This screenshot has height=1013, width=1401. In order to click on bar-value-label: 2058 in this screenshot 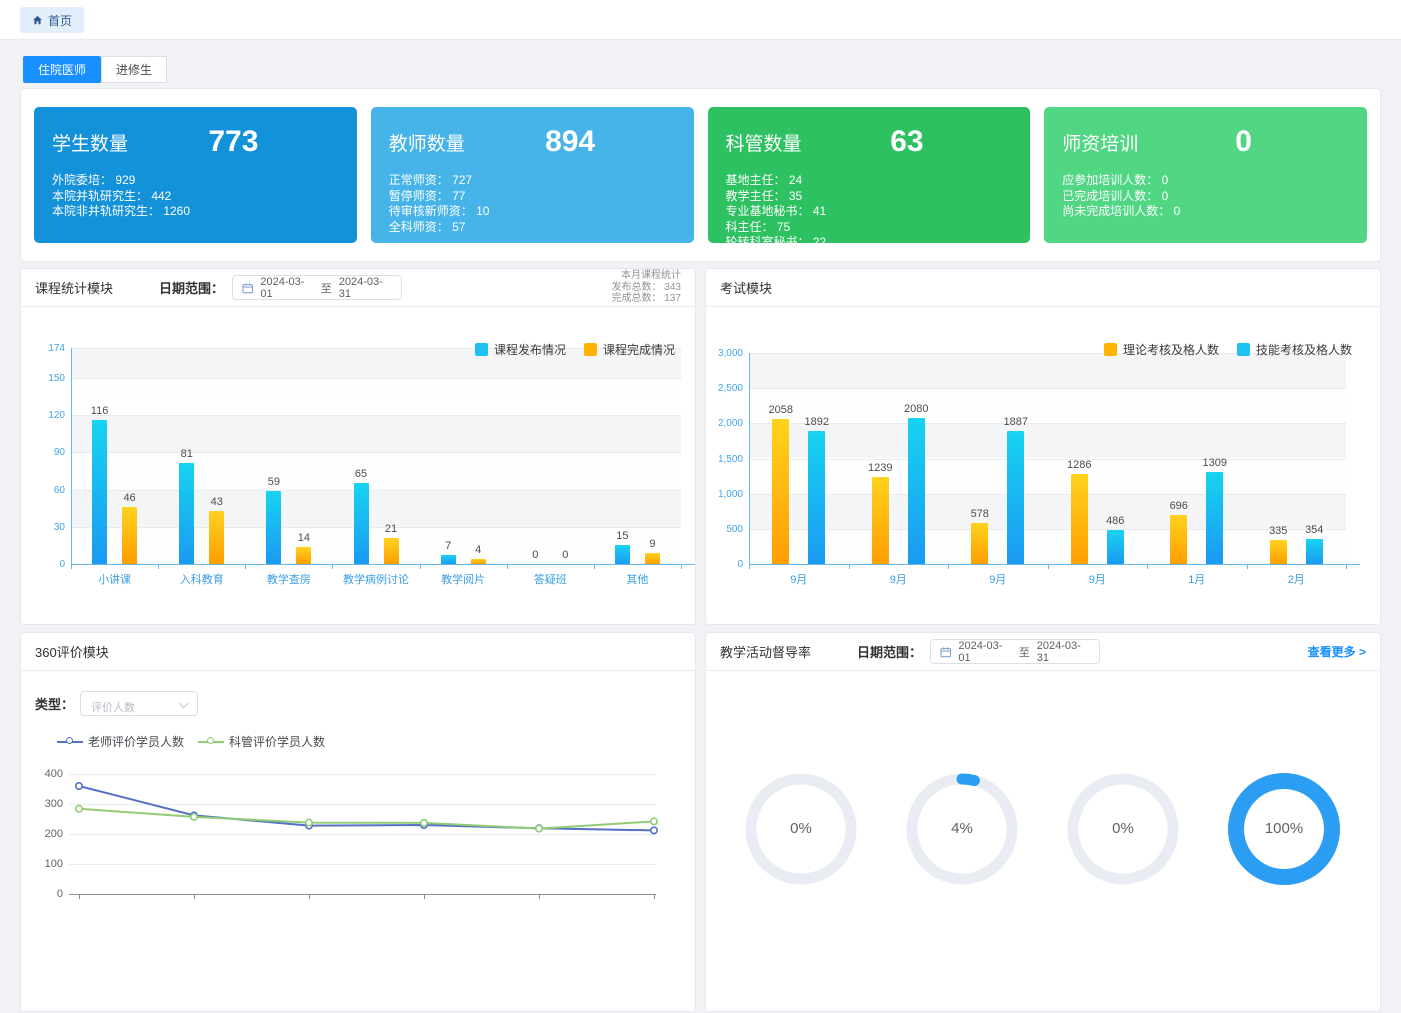, I will do `click(780, 410)`.